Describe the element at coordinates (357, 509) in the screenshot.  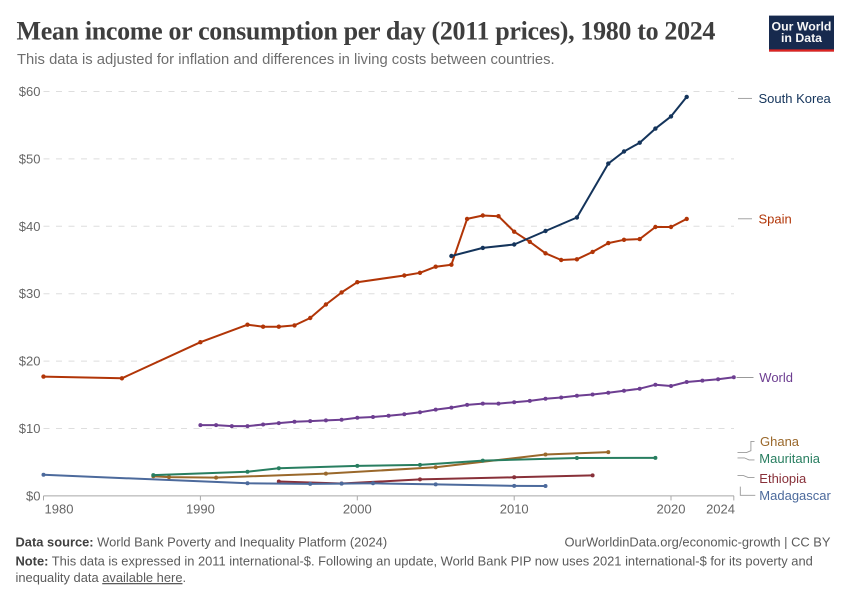
I see `svg-text: 2000` at that location.